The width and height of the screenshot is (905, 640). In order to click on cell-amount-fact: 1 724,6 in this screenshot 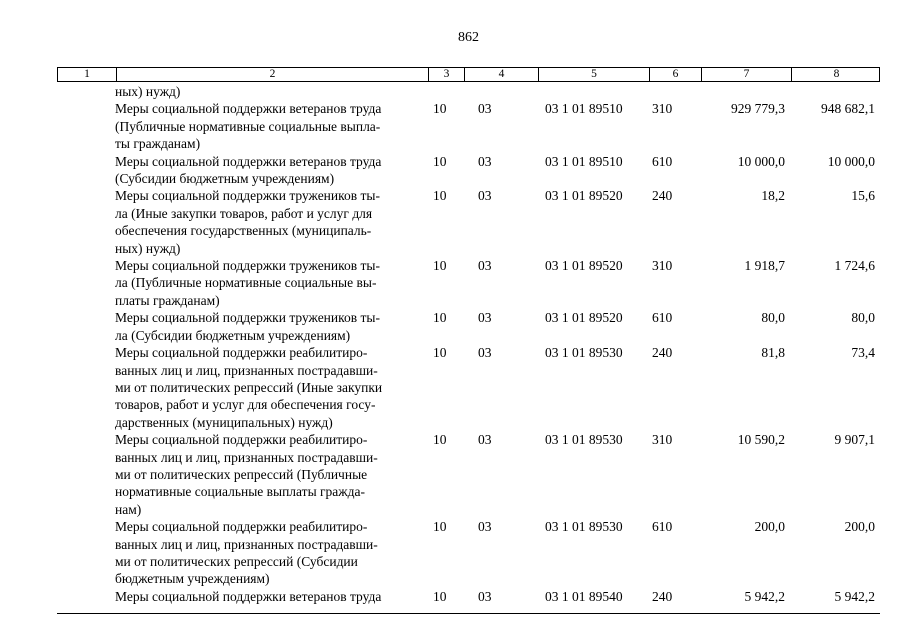, I will do `click(855, 266)`.